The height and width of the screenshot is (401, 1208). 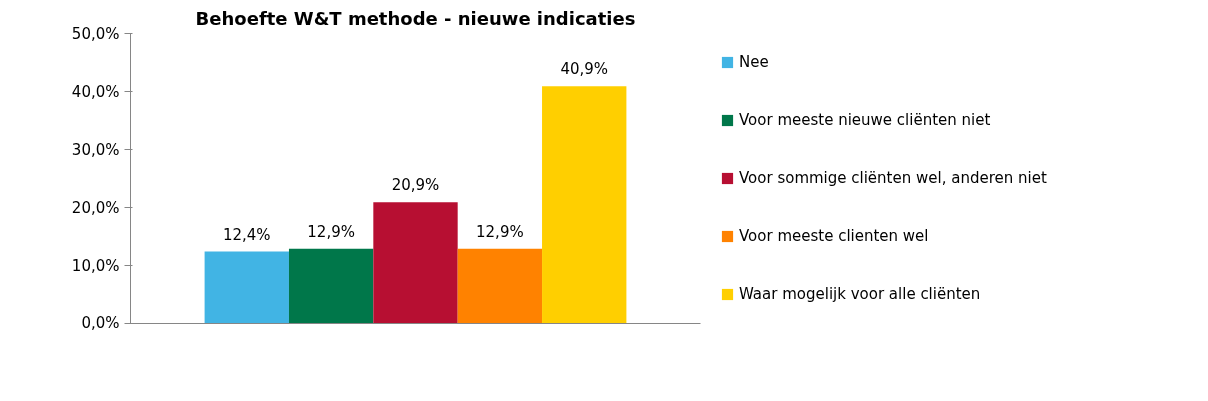 I want to click on data-label: 12,4%, so click(x=246, y=234).